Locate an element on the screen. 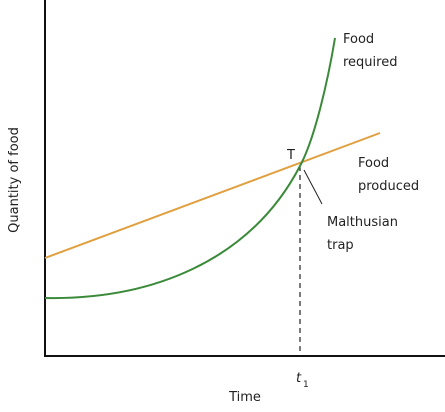 This screenshot has width=445, height=412. x-axis-label: Time is located at coordinates (244, 397).